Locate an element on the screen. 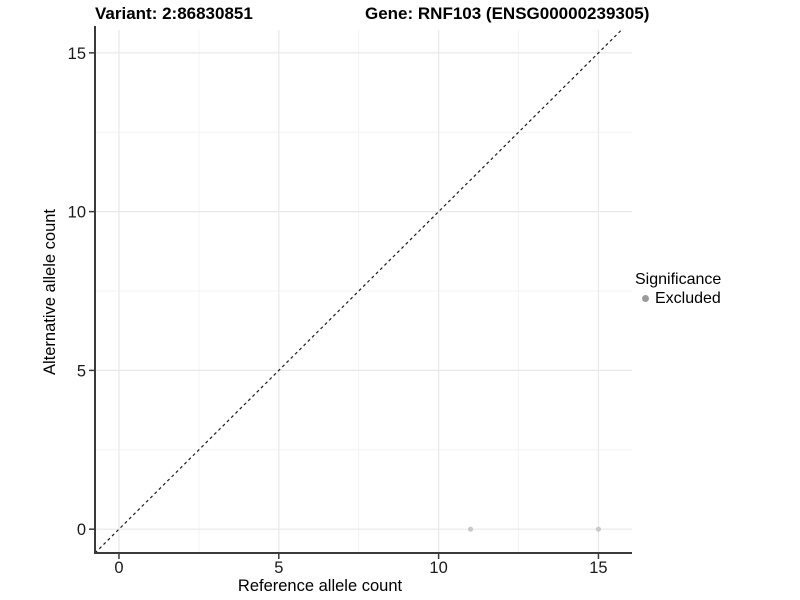  x-tick-label: 10 is located at coordinates (438, 568).